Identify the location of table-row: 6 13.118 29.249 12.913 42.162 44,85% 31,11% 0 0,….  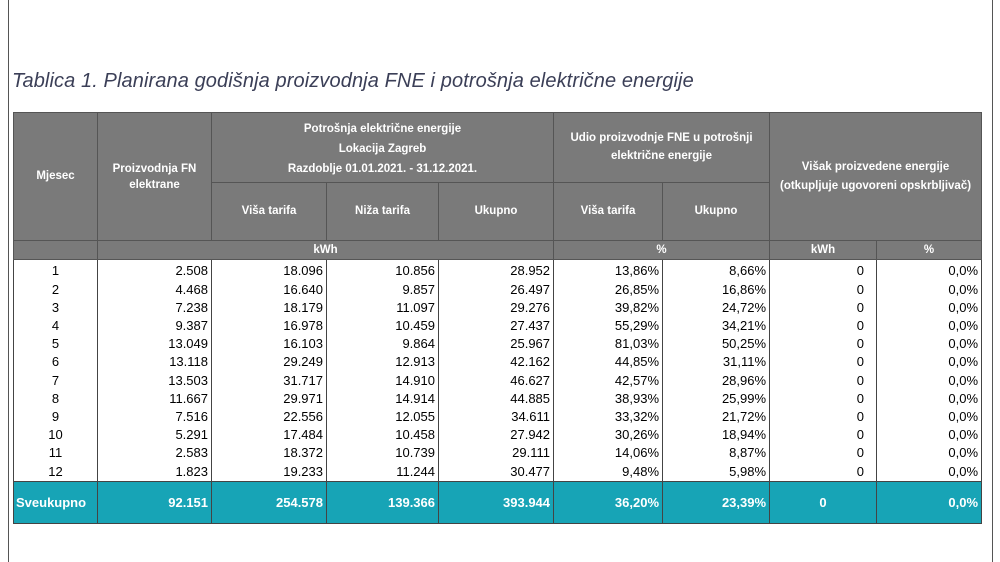
(498, 362).